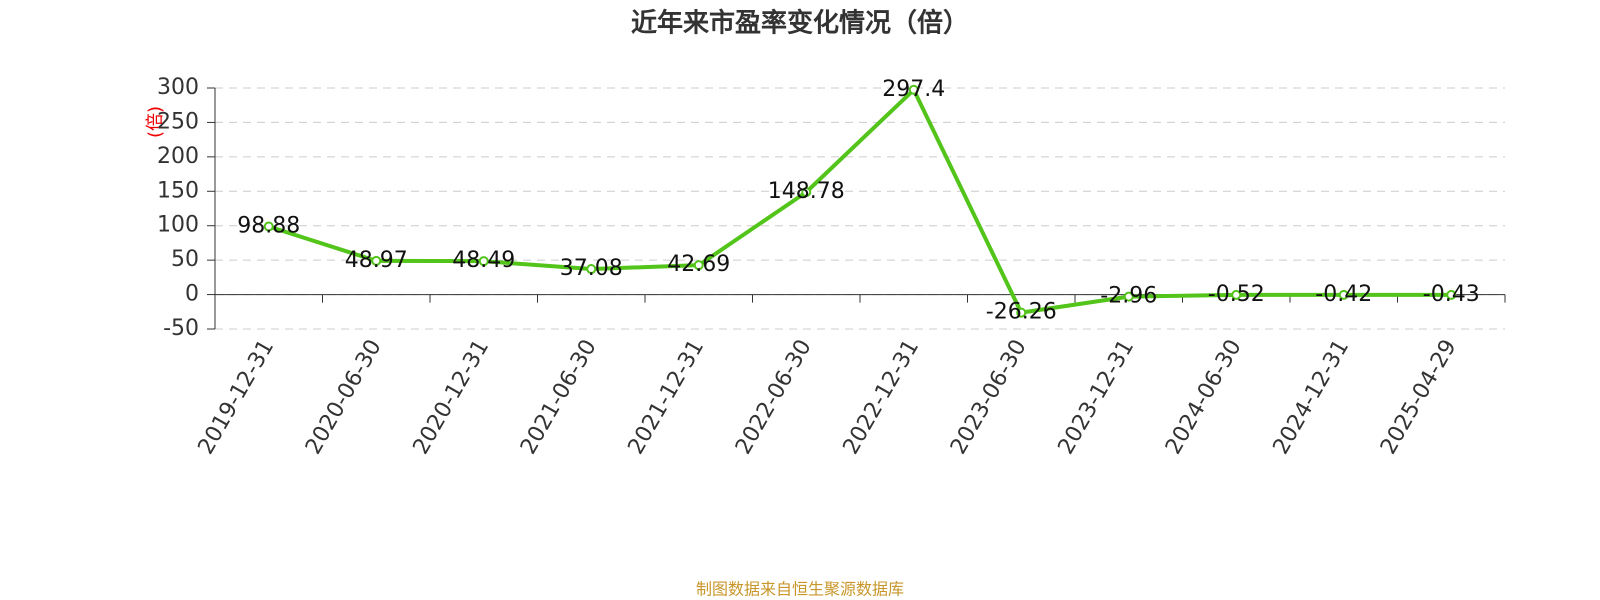 This screenshot has width=1600, height=600. I want to click on value-label: 98.88, so click(268, 225).